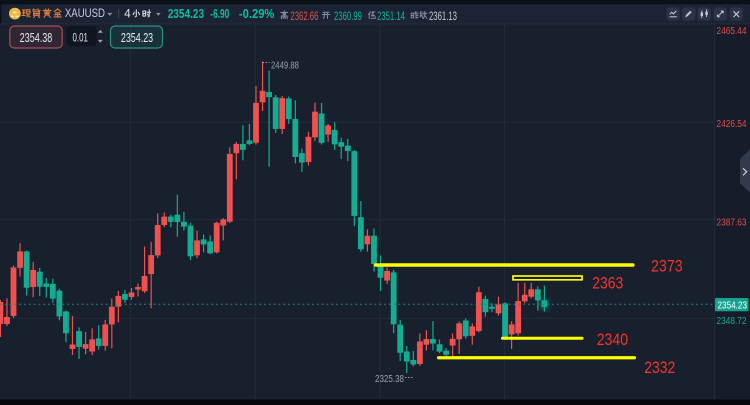  I want to click on svg-text: 2360.99, so click(348, 16).